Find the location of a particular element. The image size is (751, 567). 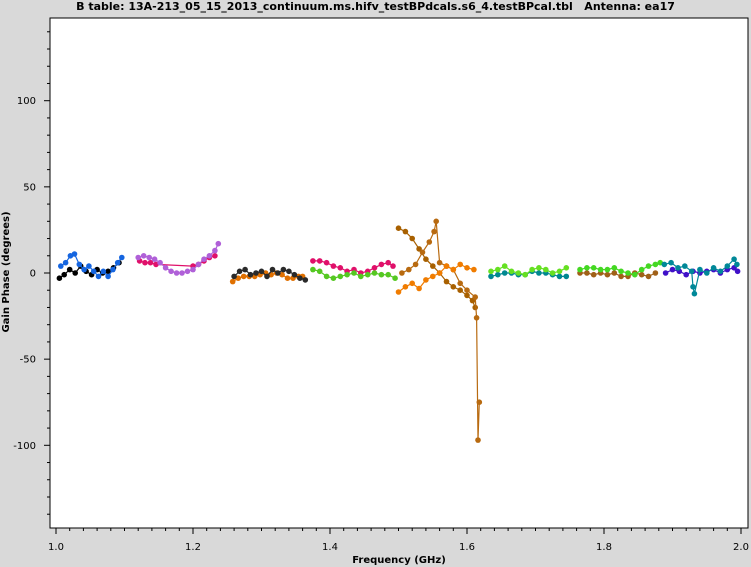

x-tick-label: 2.0 is located at coordinates (741, 547).